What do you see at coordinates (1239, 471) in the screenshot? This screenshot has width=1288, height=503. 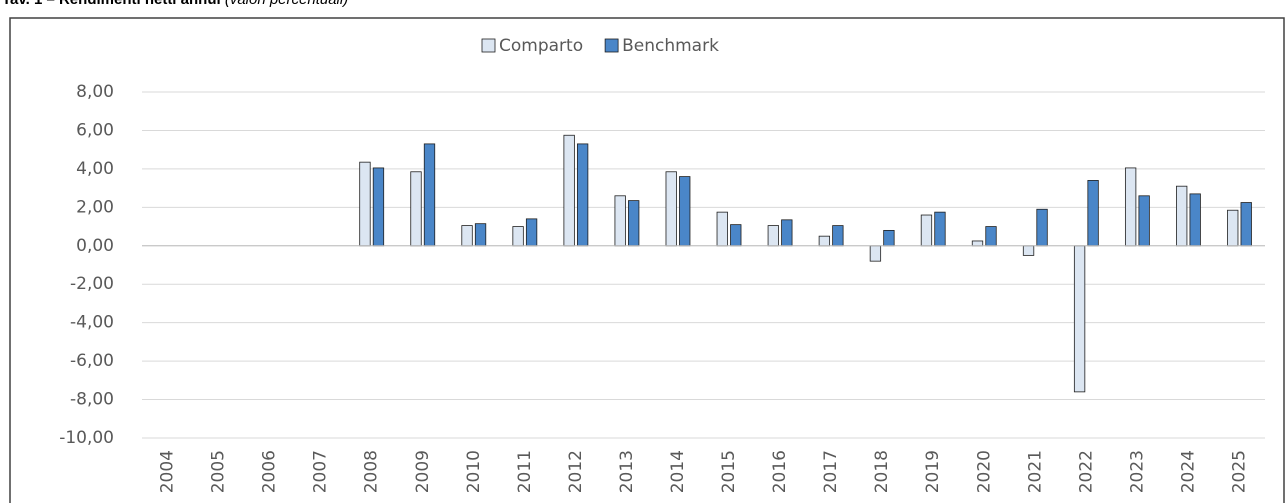 I see `x-tick-label: 2025` at bounding box center [1239, 471].